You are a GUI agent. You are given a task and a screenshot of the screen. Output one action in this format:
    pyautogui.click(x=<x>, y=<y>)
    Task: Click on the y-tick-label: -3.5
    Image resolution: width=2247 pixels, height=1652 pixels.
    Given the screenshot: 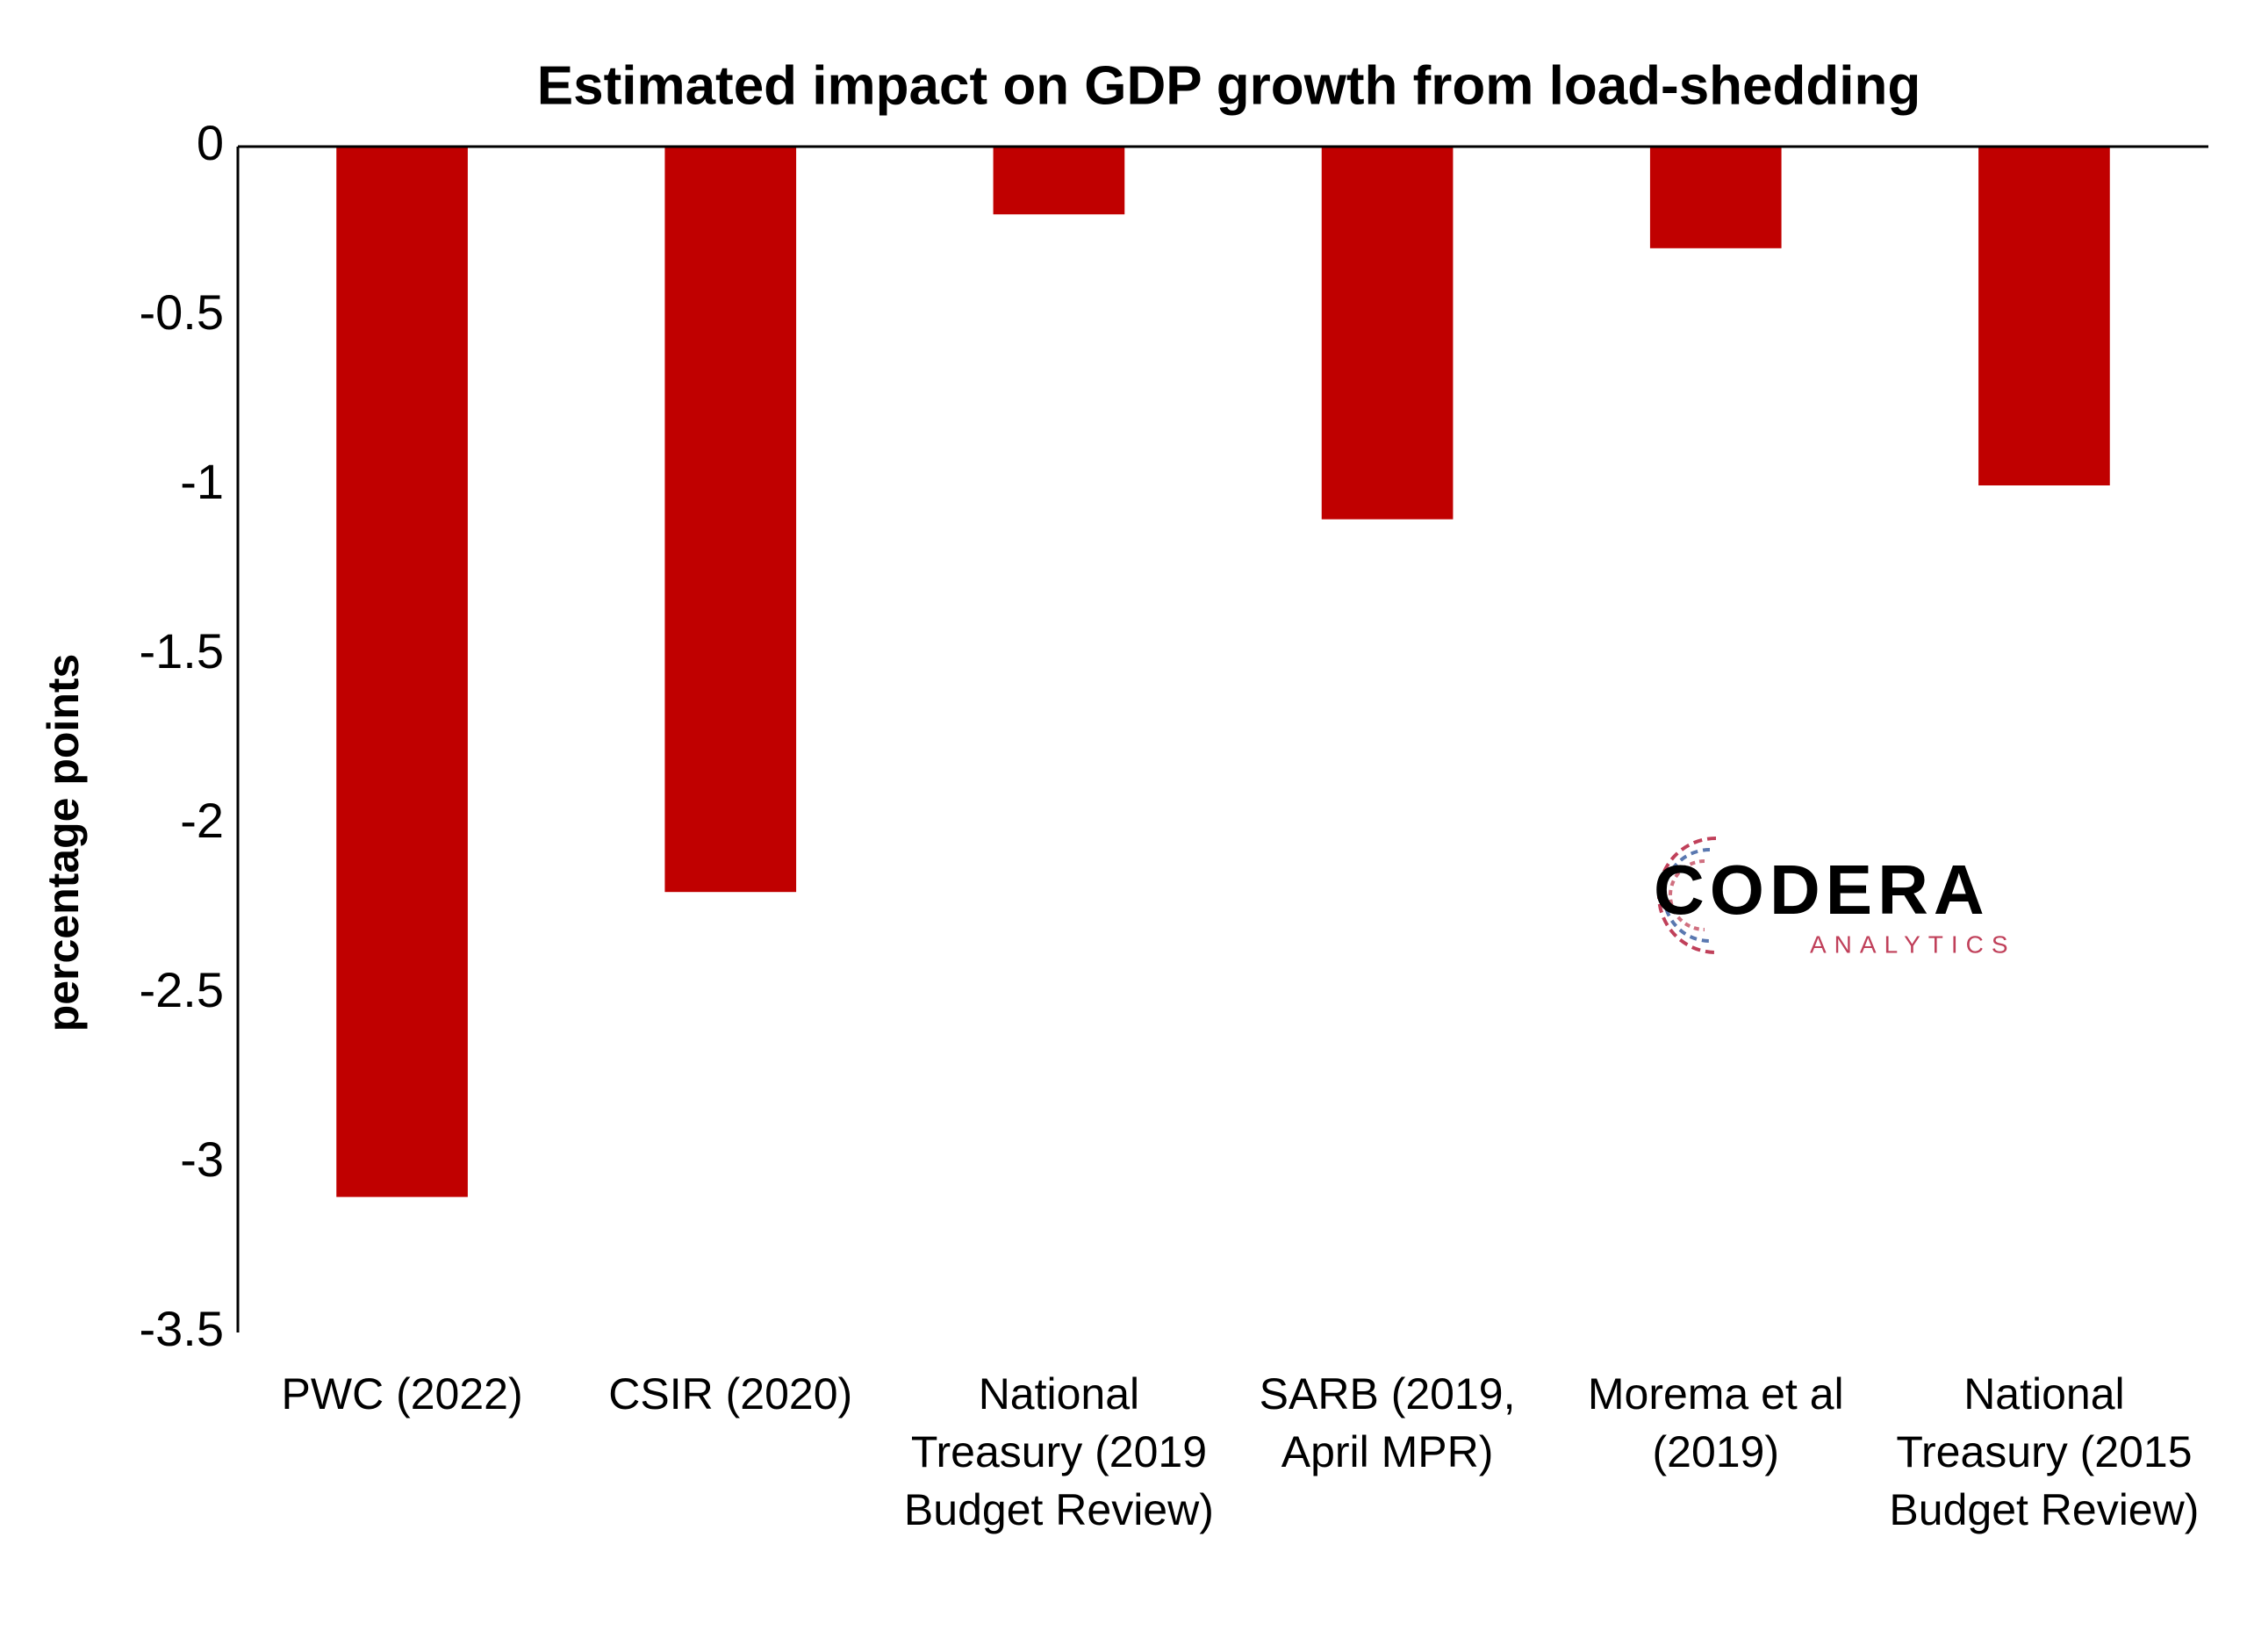 What is the action you would take?
    pyautogui.click(x=182, y=1328)
    